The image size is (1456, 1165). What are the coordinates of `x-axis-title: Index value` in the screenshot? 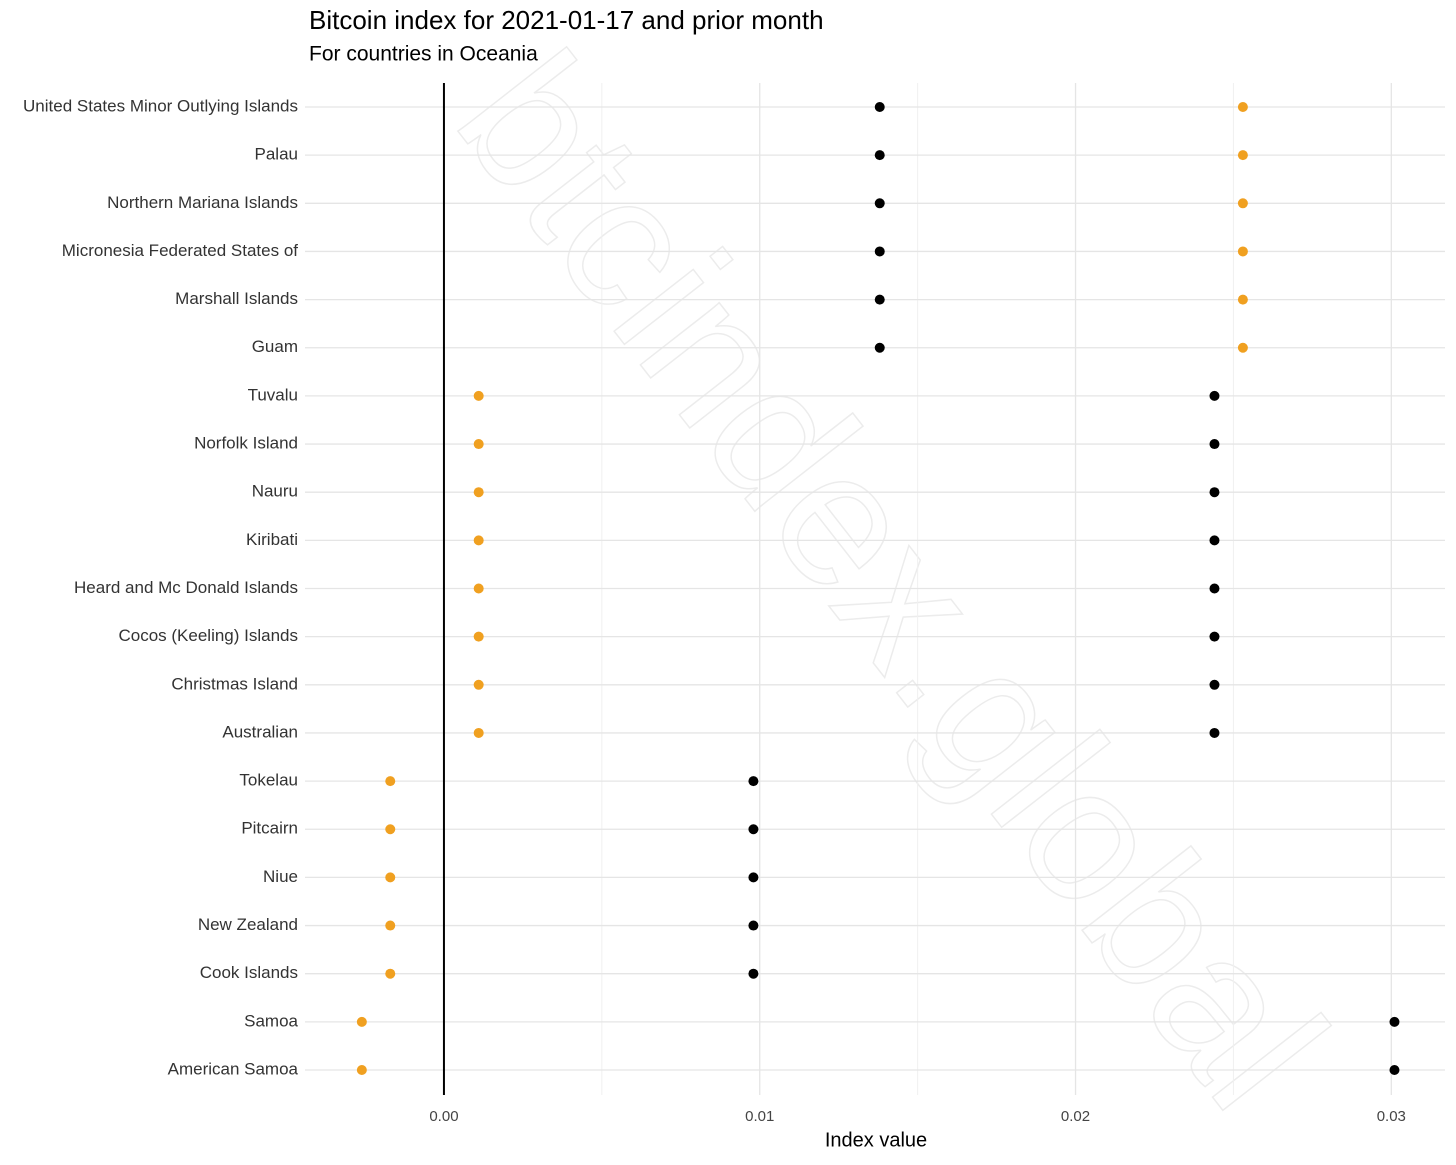 It's located at (876, 1140).